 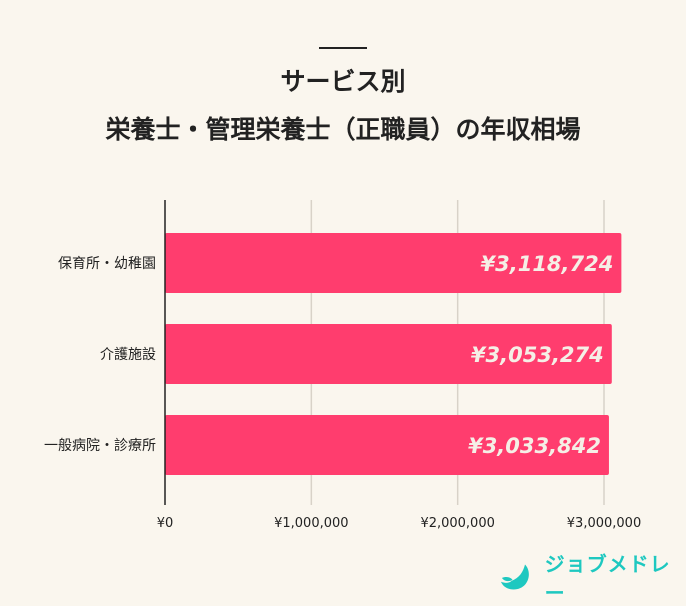 What do you see at coordinates (514, 577) in the screenshot?
I see `logo-mark-icon` at bounding box center [514, 577].